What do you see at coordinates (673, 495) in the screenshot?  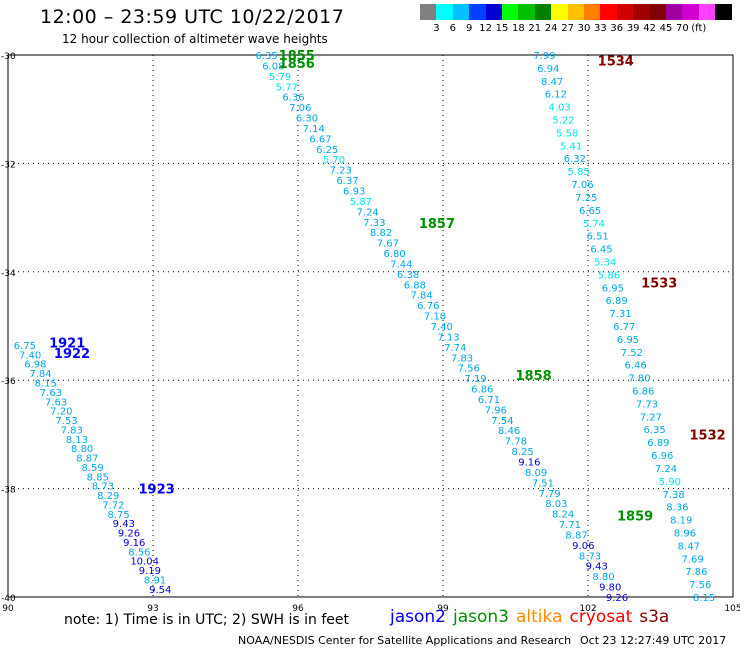 I see `wave-height-label: 7.38` at bounding box center [673, 495].